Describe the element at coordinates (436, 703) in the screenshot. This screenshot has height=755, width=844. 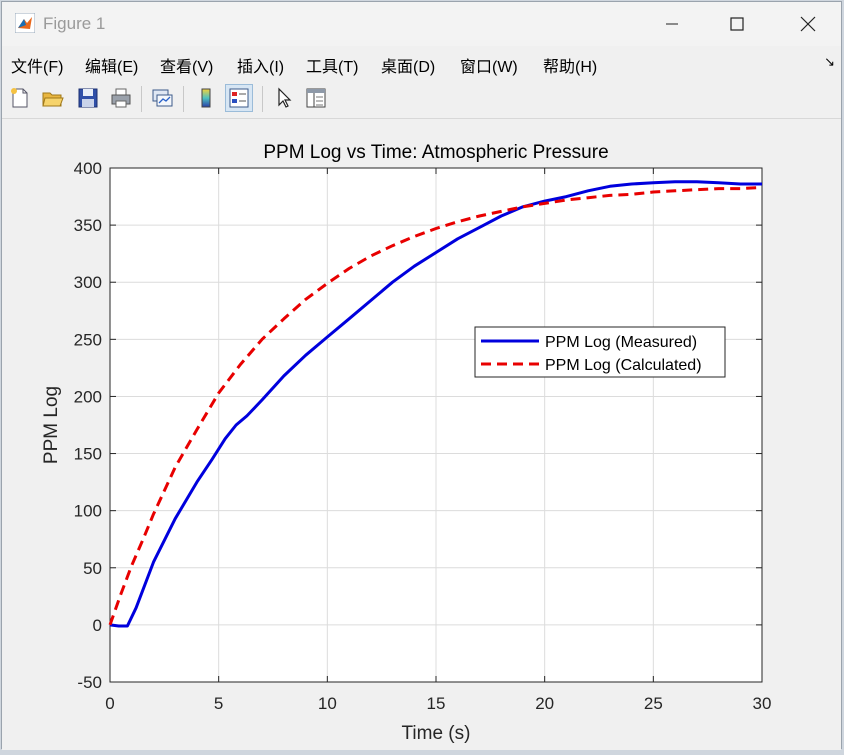
I see `x-tick-label: 15` at that location.